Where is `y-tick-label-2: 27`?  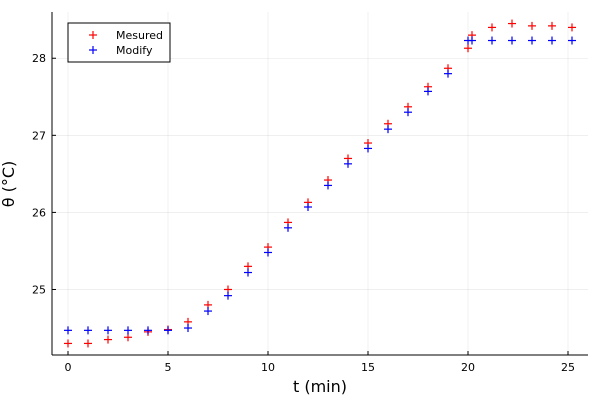
y-tick-label-2: 27 is located at coordinates (39, 135).